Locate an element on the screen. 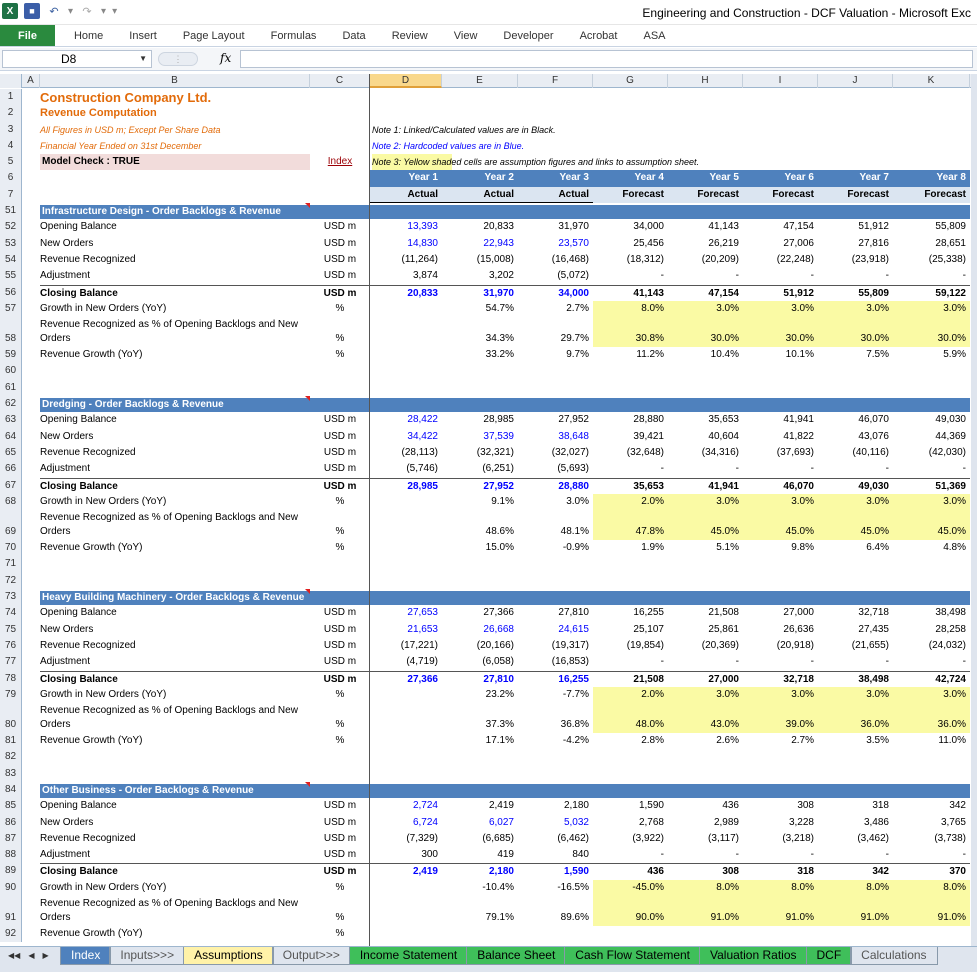 This screenshot has width=977, height=972. data-cell: 3,874 is located at coordinates (425, 276).